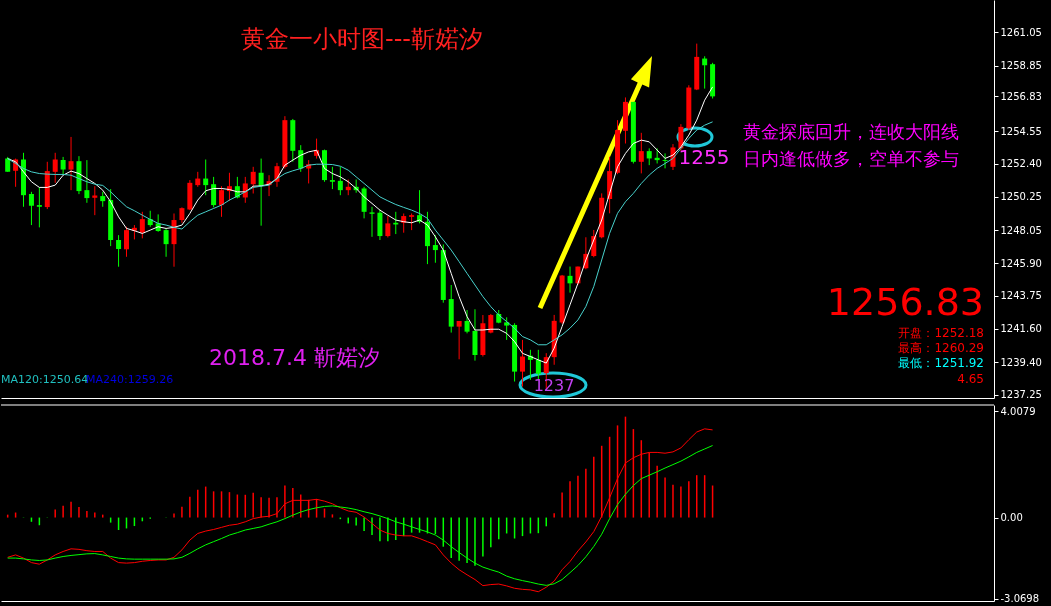 This screenshot has width=1051, height=606. Describe the element at coordinates (45, 379) in the screenshot. I see `annotation: MA120:1250.64` at that location.